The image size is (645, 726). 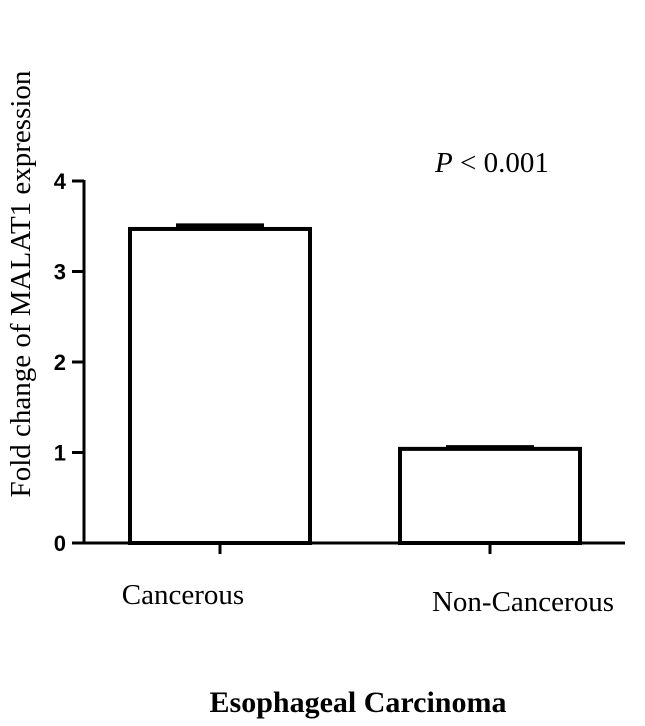 I want to click on x-category-label: Cancerous, so click(x=183, y=595).